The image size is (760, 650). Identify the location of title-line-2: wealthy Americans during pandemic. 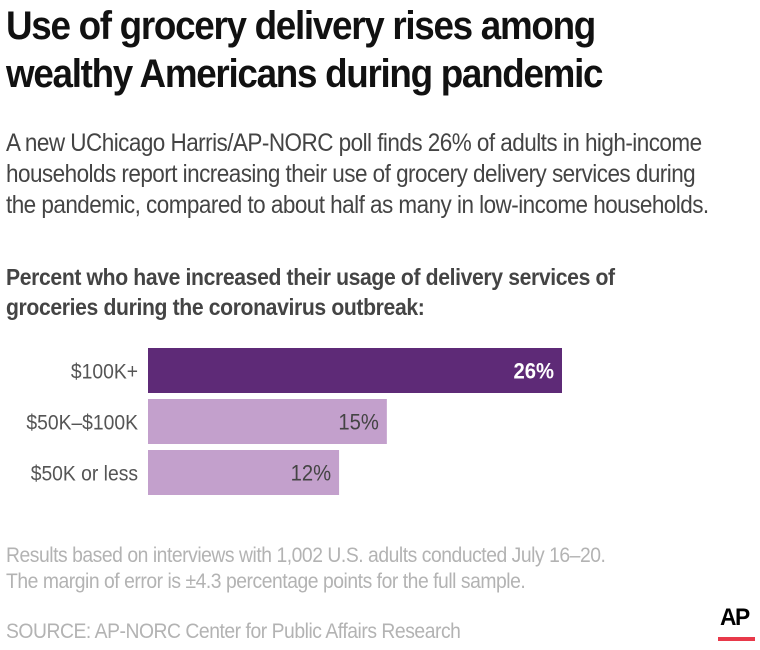
(305, 74).